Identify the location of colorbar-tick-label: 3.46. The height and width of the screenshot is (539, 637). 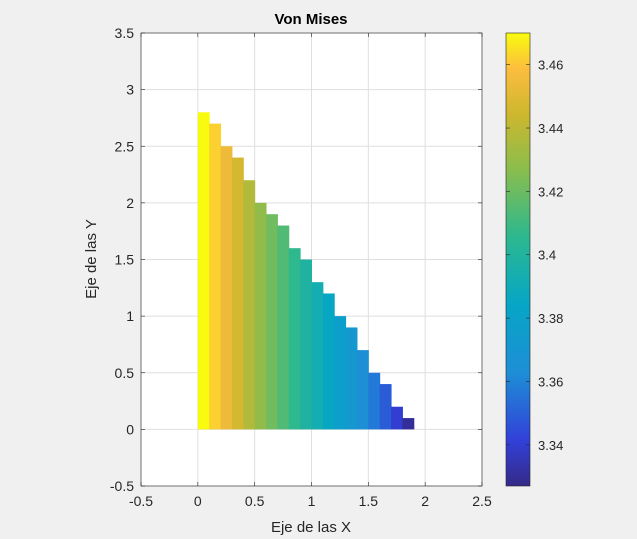
(550, 65).